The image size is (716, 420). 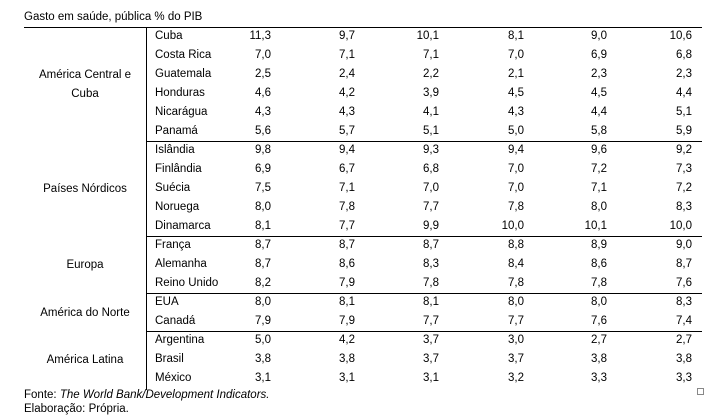 I want to click on value-cell: 5,9, so click(x=684, y=131).